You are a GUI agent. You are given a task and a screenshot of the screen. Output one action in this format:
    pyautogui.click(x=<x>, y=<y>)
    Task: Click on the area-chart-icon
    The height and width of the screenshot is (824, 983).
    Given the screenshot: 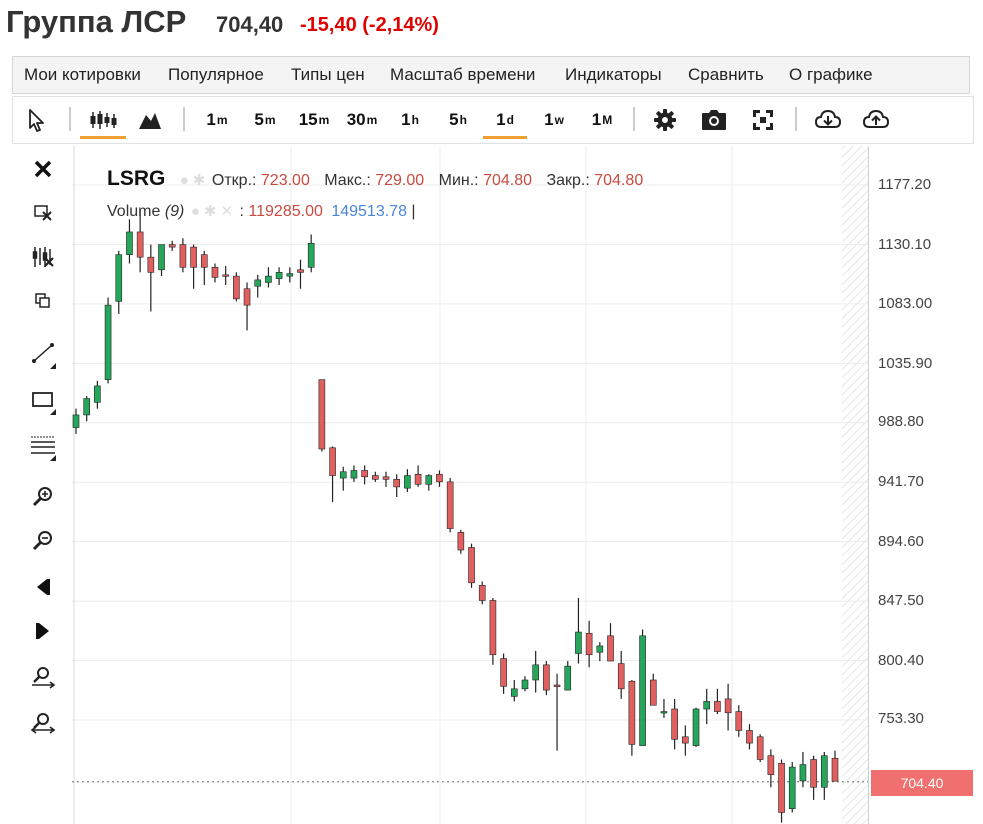 What is the action you would take?
    pyautogui.click(x=150, y=120)
    